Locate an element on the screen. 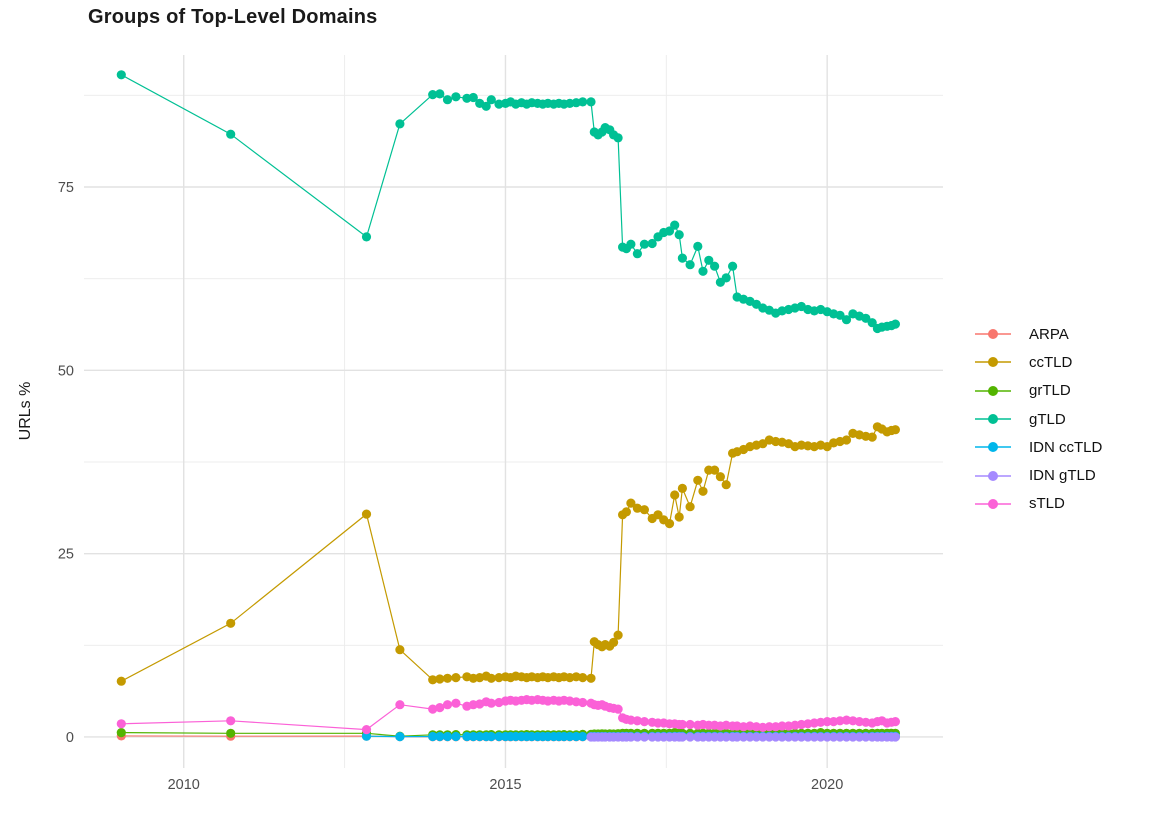 The image size is (1164, 827). legend-item-stld: sTLD is located at coordinates (1038, 504).